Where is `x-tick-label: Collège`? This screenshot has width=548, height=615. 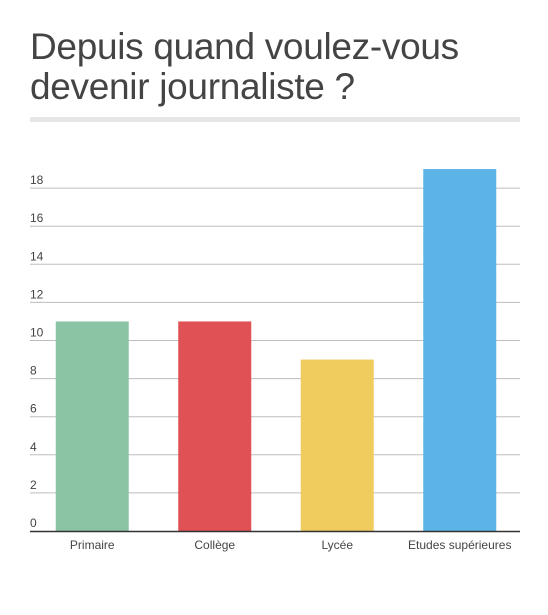 x-tick-label: Collège is located at coordinates (214, 545).